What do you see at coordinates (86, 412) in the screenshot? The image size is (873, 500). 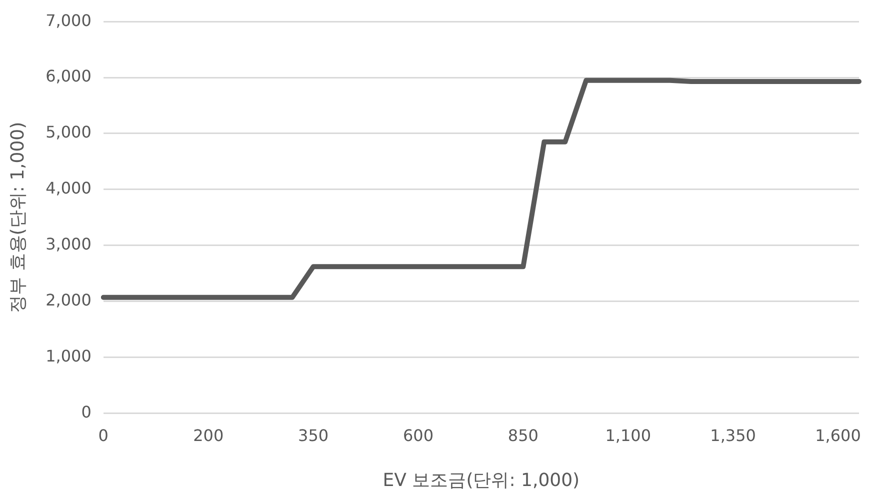 I see `y-tick-label: 0` at bounding box center [86, 412].